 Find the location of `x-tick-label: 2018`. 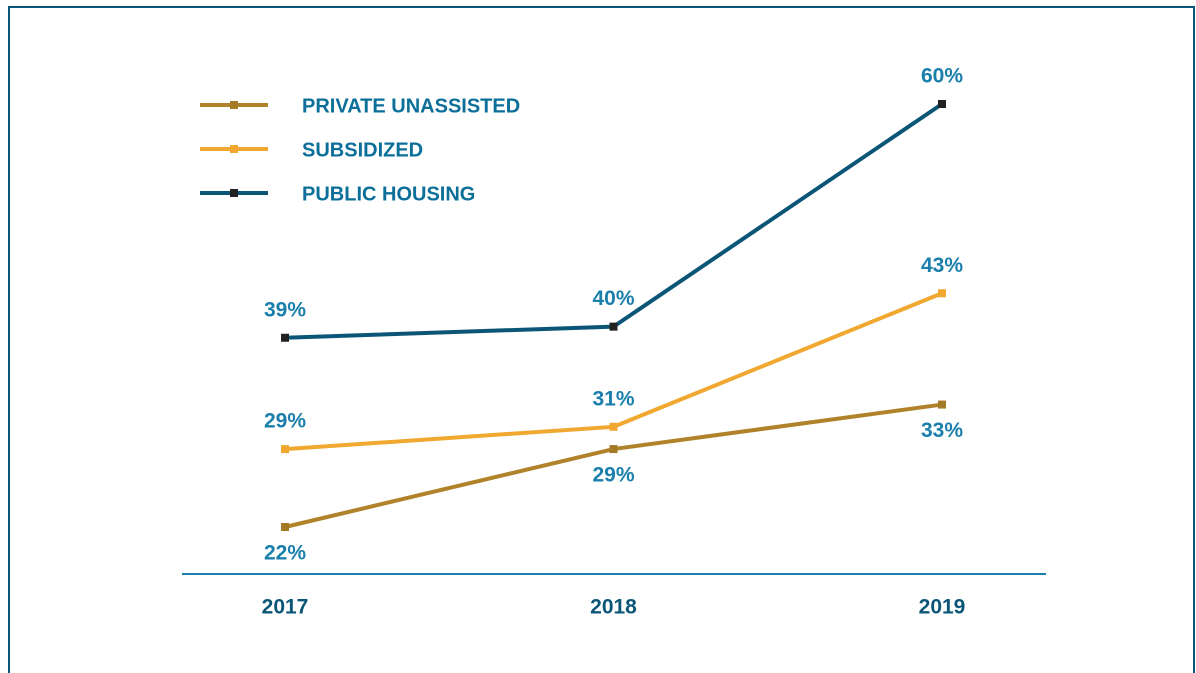

x-tick-label: 2018 is located at coordinates (613, 607).